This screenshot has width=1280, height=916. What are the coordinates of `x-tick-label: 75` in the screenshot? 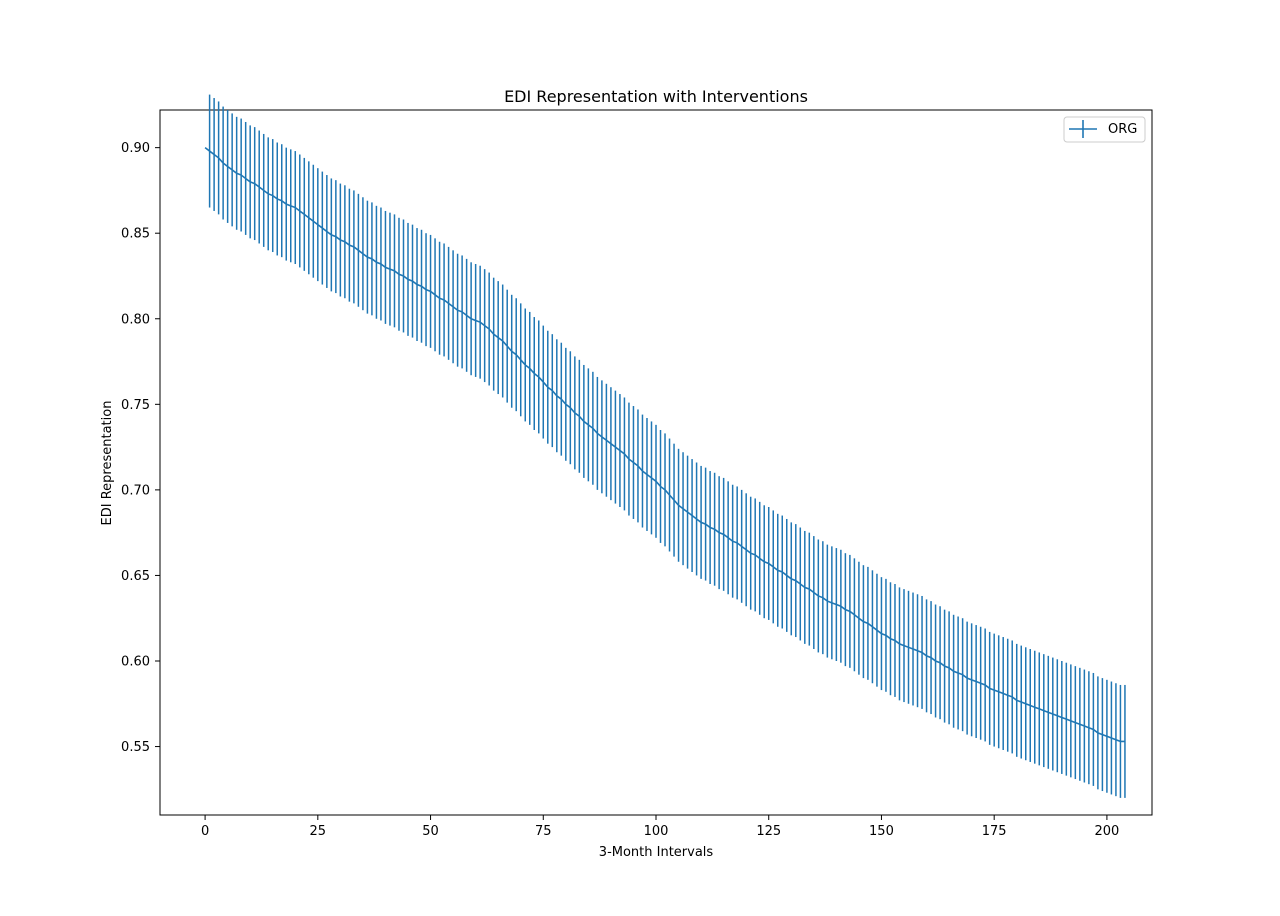 It's located at (543, 831).